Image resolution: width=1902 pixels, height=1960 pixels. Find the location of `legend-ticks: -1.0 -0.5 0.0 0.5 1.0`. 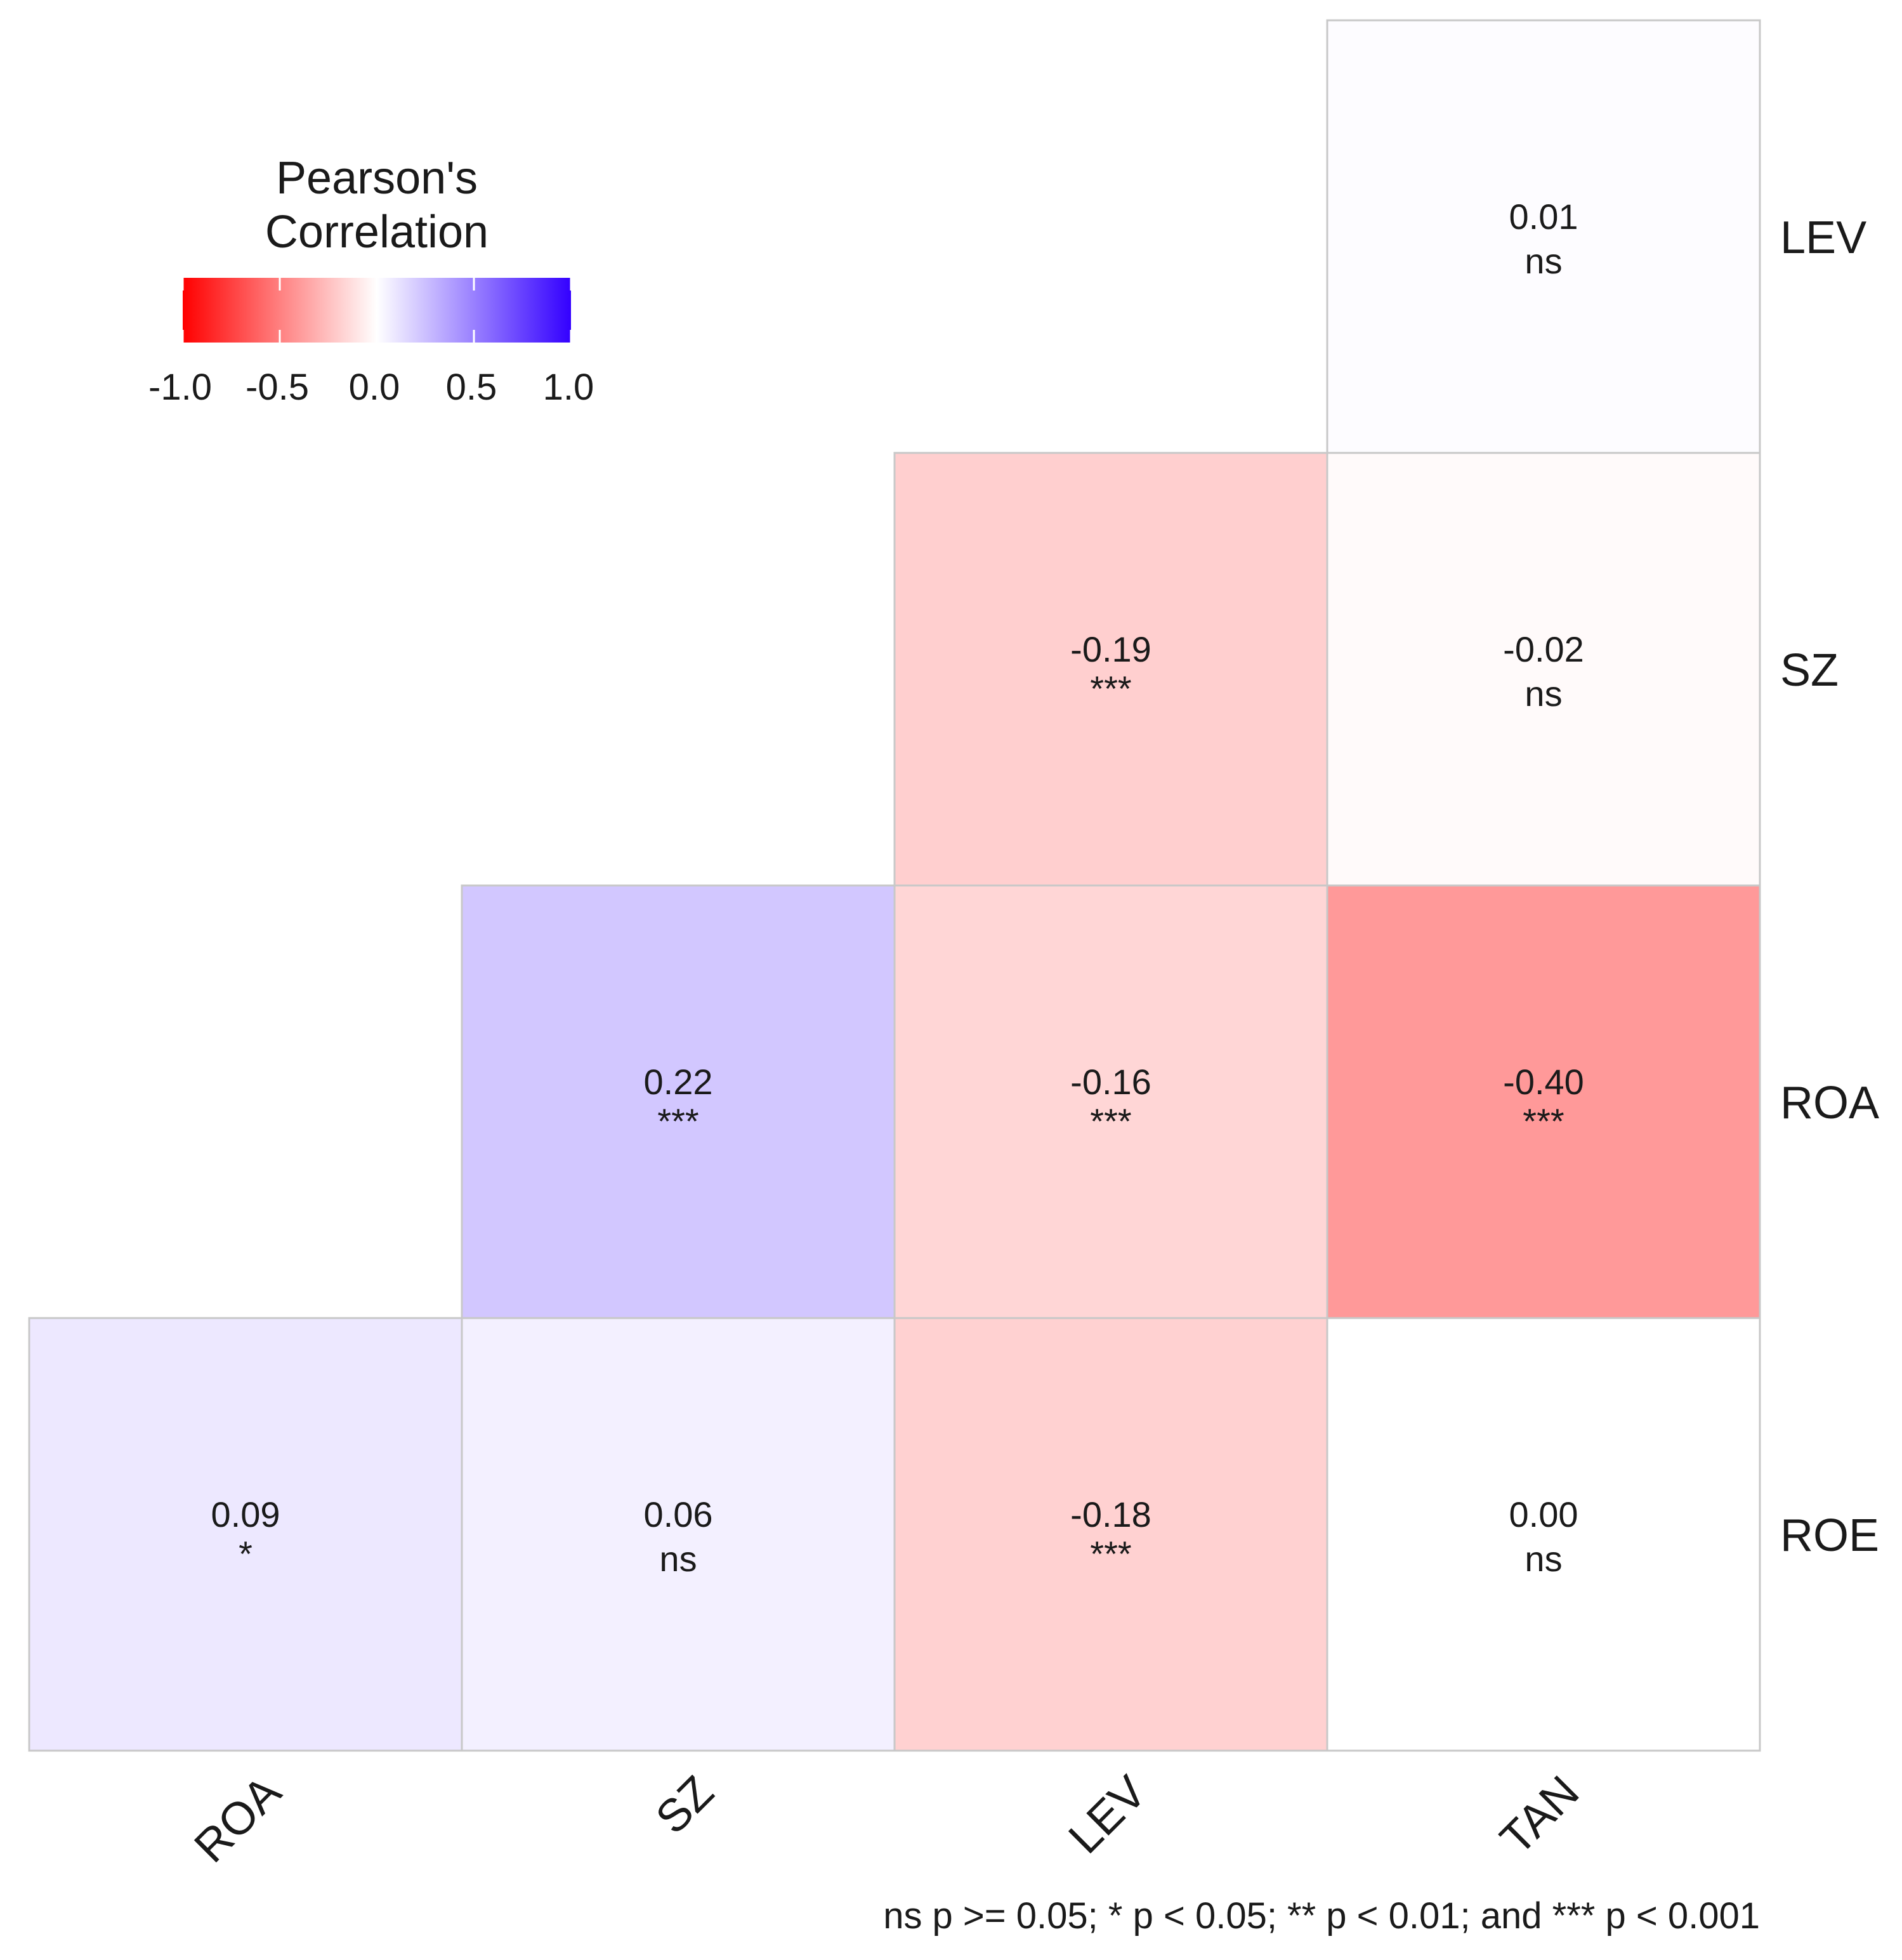

legend-ticks: -1.0 -0.5 0.0 0.5 1.0 is located at coordinates (371, 343).